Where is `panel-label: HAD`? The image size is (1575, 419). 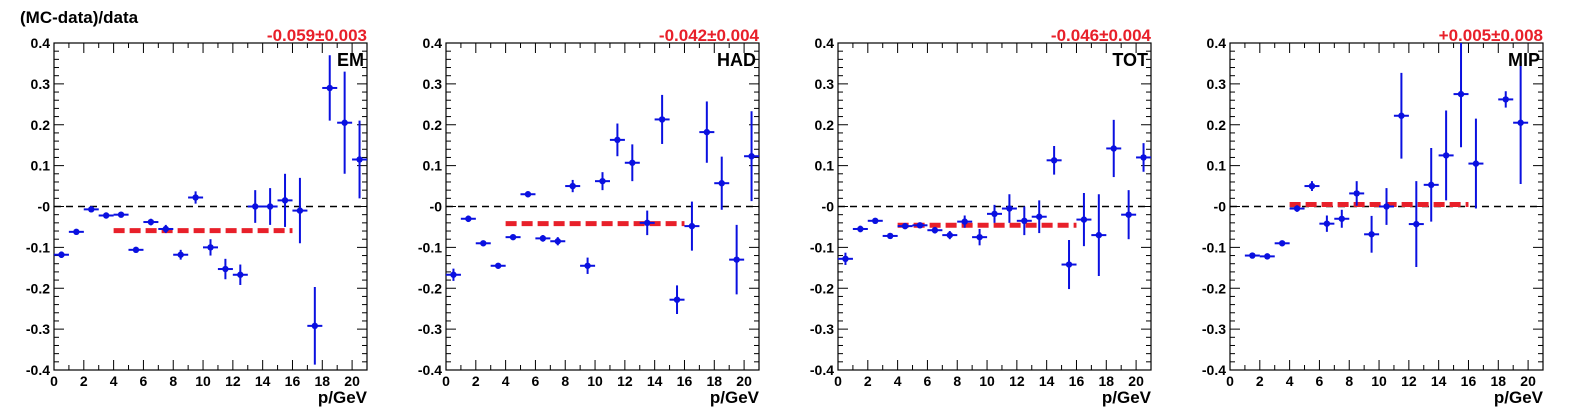 panel-label: HAD is located at coordinates (736, 60).